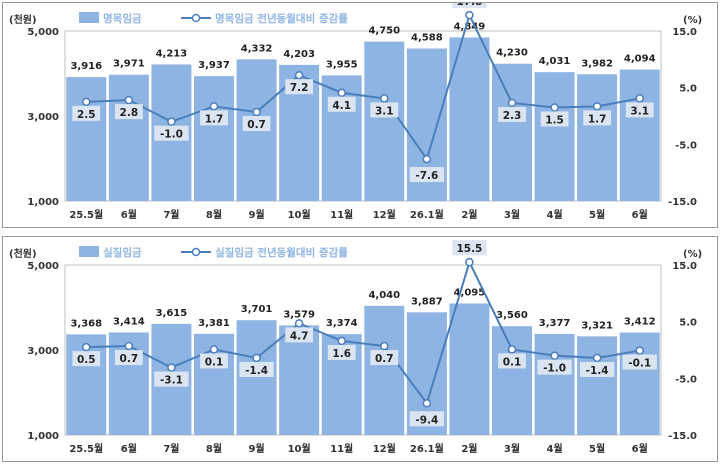  I want to click on chart1-category-label: 3월, so click(512, 215).